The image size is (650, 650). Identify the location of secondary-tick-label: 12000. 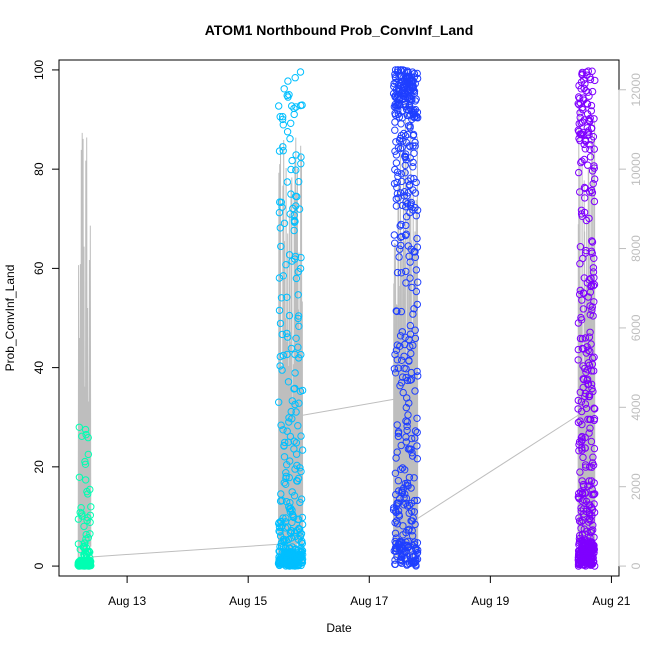
(636, 90).